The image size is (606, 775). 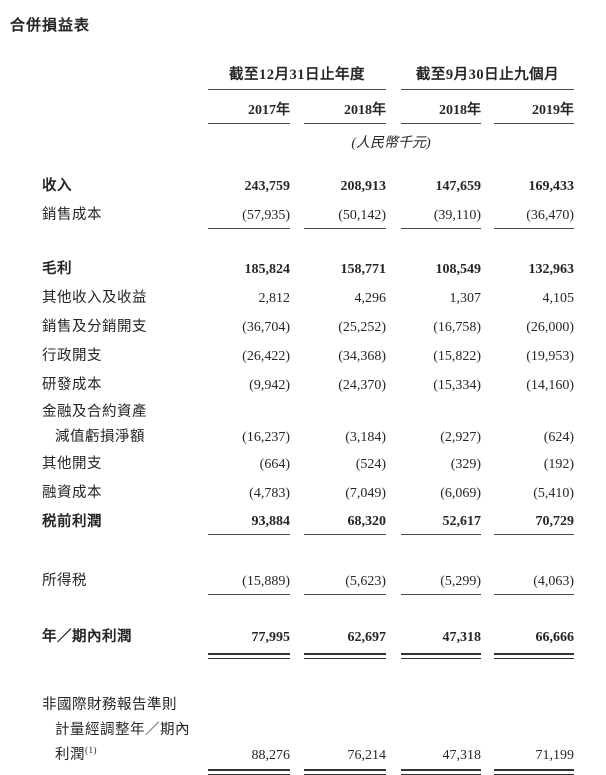 I want to click on cell-value: 1,307, so click(x=465, y=298).